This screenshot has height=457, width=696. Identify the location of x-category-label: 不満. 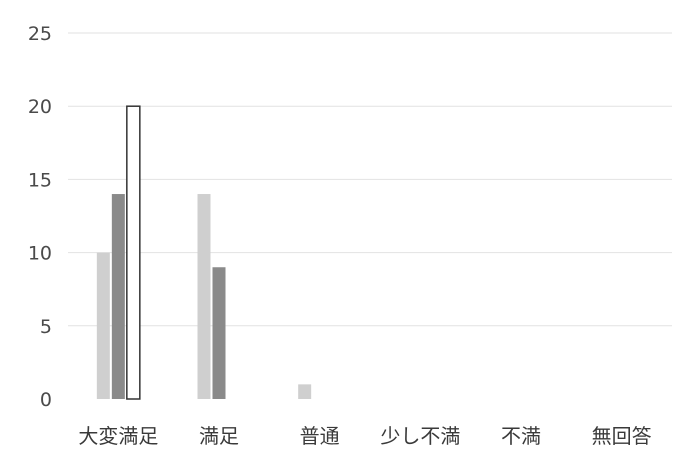
(521, 436).